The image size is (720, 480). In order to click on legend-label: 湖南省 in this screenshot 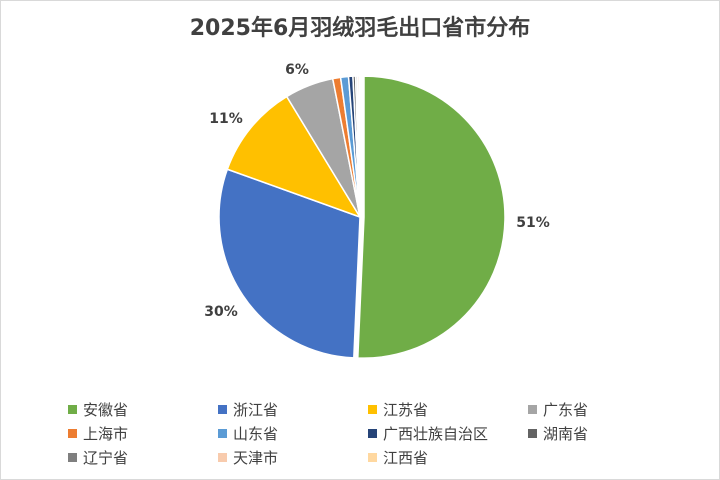, I will do `click(566, 433)`.